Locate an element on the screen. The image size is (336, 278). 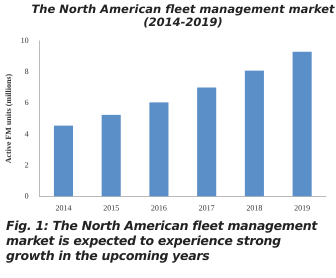
y-tick-label: 2 is located at coordinates (26, 165).